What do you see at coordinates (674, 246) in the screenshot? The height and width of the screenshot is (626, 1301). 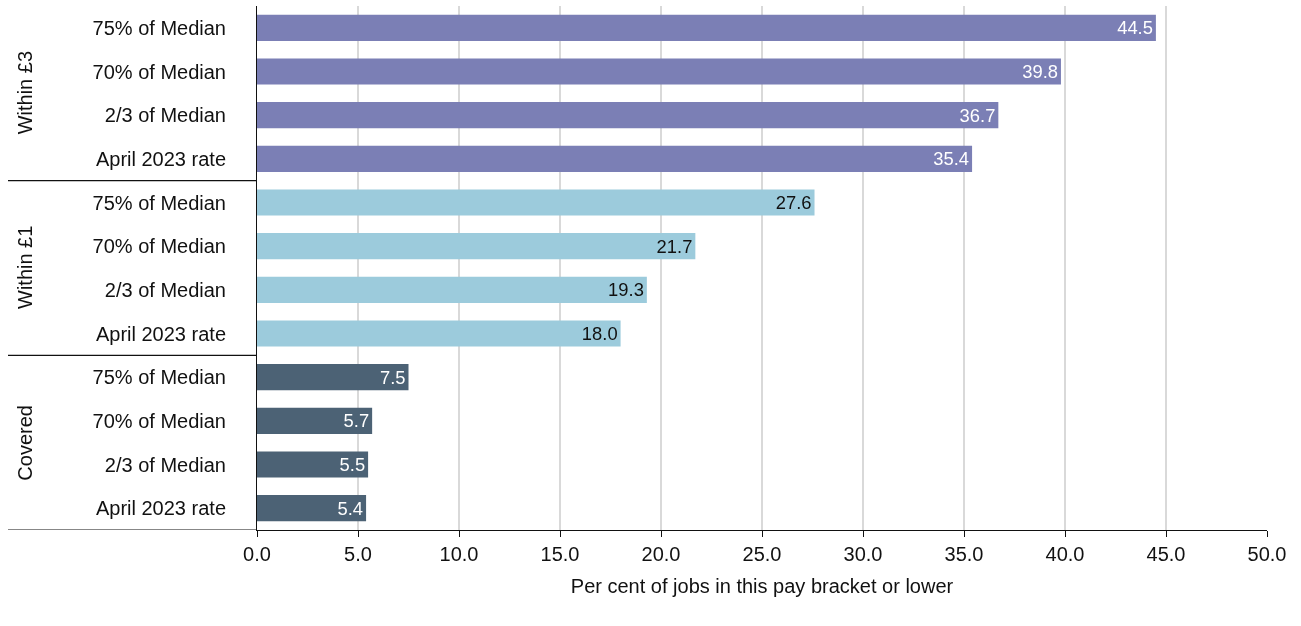 I see `data-label: 21.7` at bounding box center [674, 246].